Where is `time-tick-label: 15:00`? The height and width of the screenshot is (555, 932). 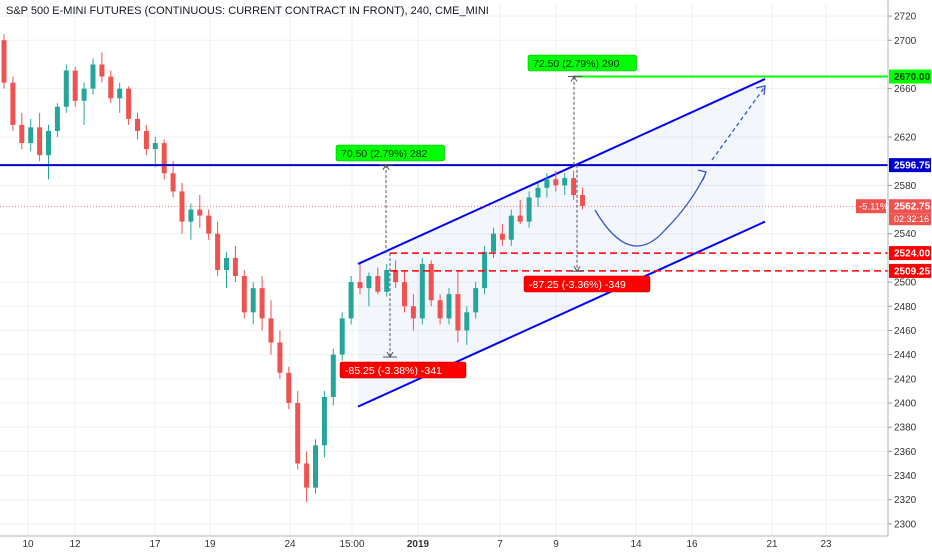
time-tick-label: 15:00 is located at coordinates (351, 544).